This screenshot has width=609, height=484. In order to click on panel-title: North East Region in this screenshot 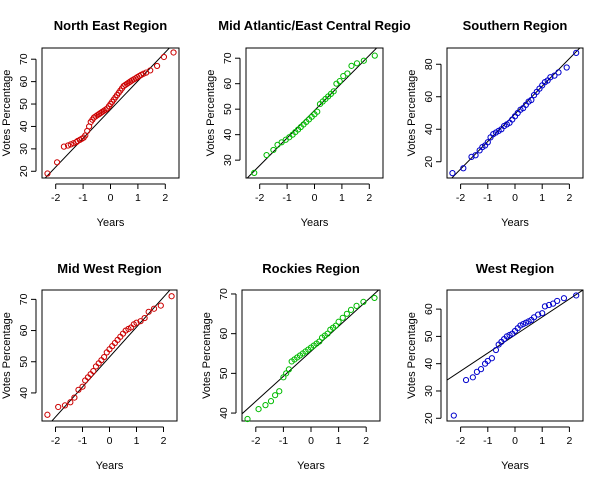, I will do `click(110, 25)`.